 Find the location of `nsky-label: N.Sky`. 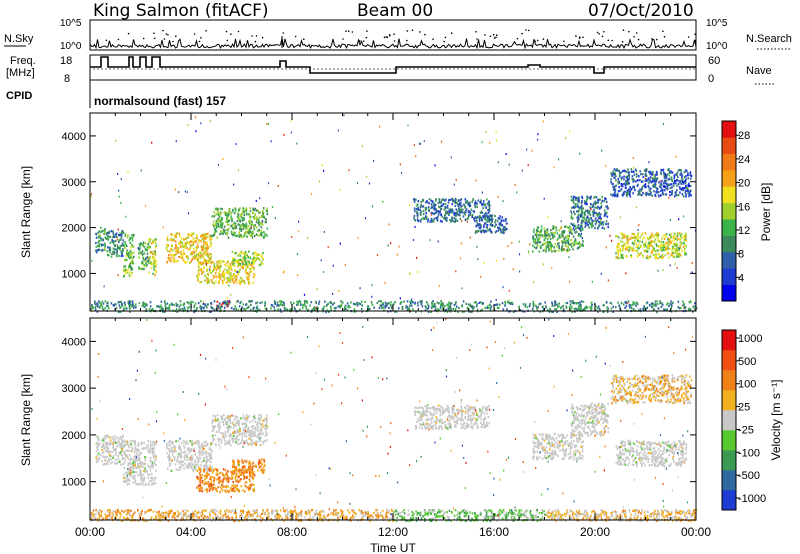

nsky-label: N.Sky is located at coordinates (19, 39).